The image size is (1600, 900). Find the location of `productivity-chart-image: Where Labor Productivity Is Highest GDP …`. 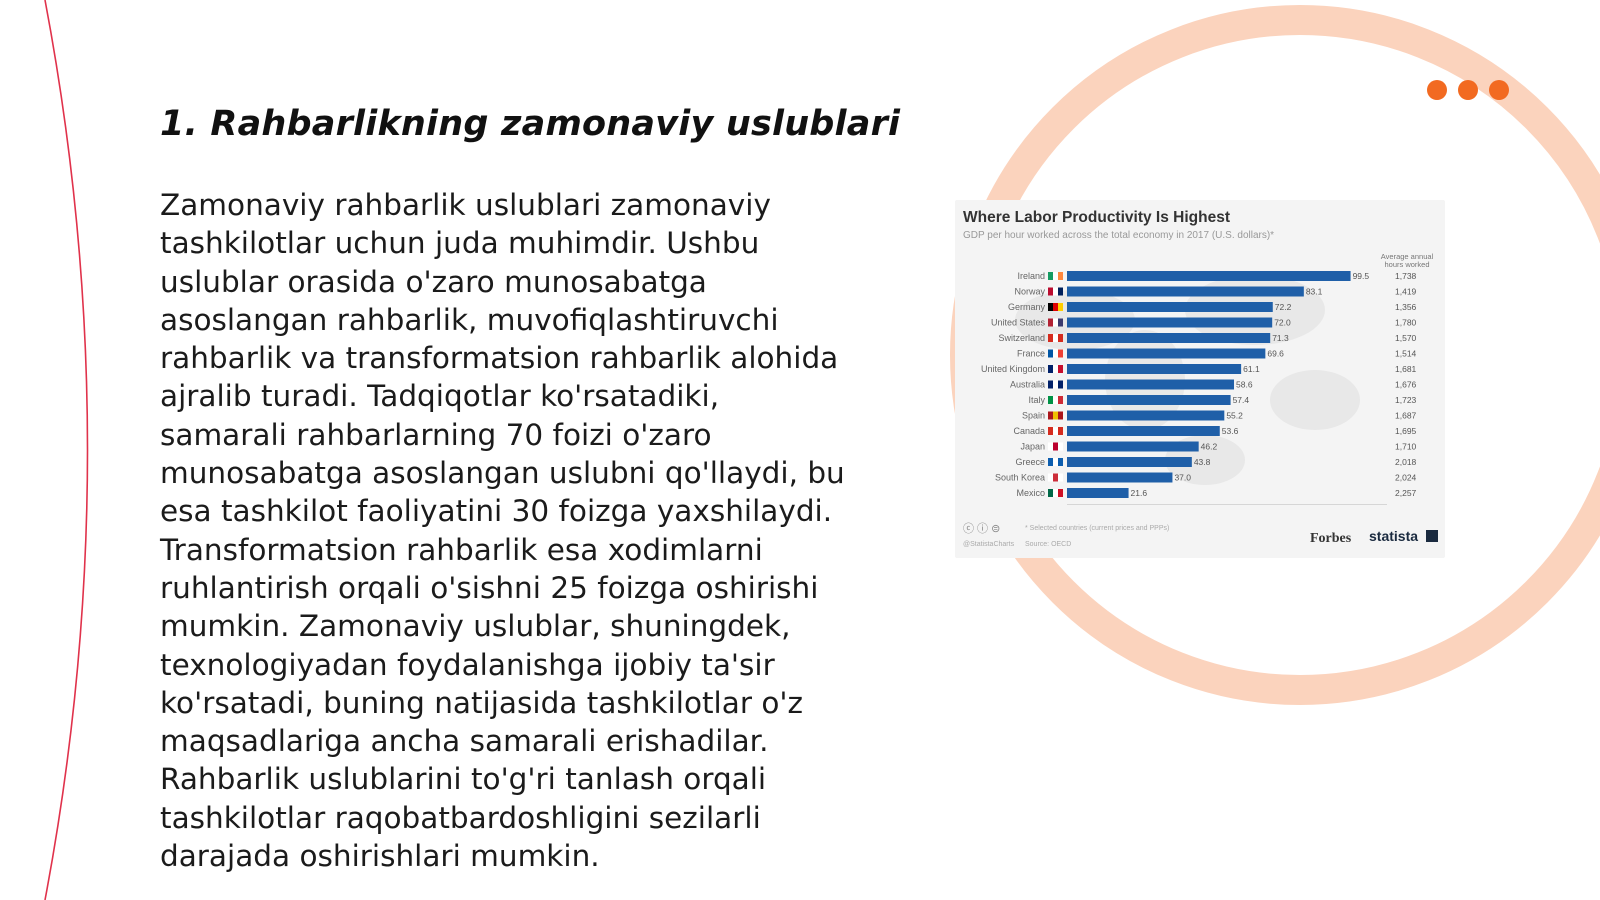

productivity-chart-image: Where Labor Productivity Is Highest GDP … is located at coordinates (1200, 379).